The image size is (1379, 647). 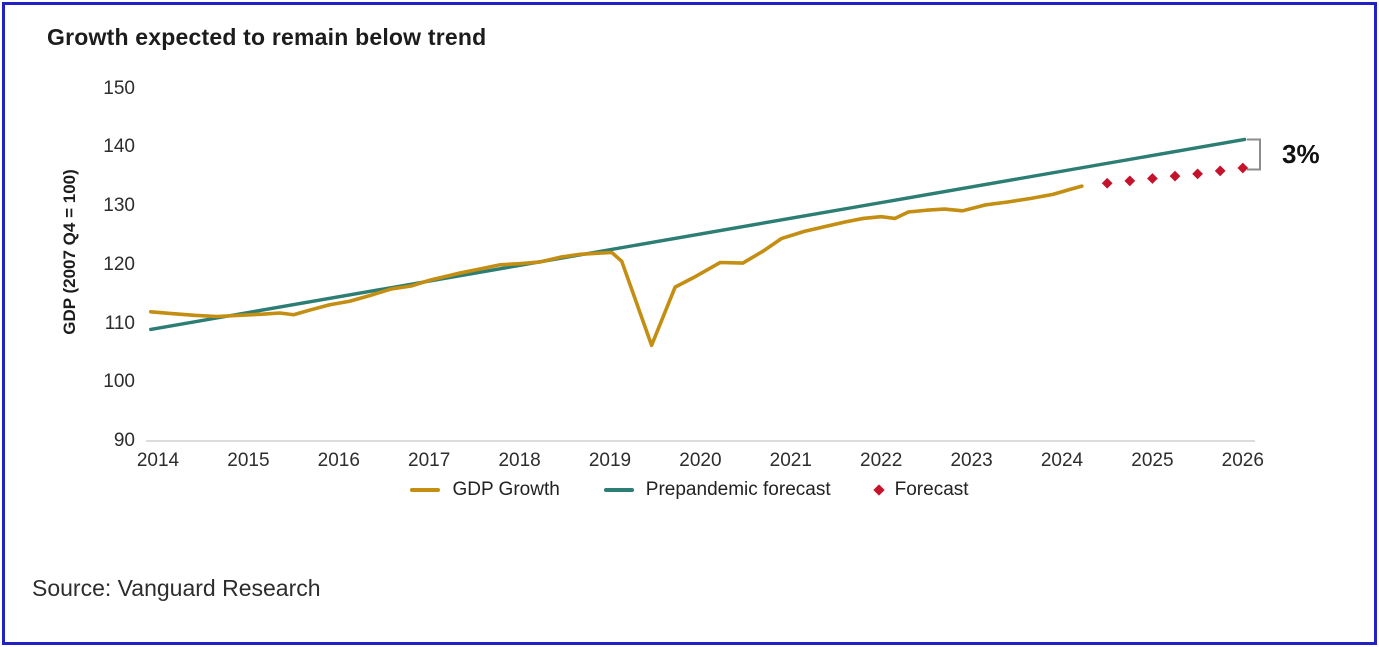 What do you see at coordinates (700, 460) in the screenshot?
I see `x-tick-label-2020: 2020` at bounding box center [700, 460].